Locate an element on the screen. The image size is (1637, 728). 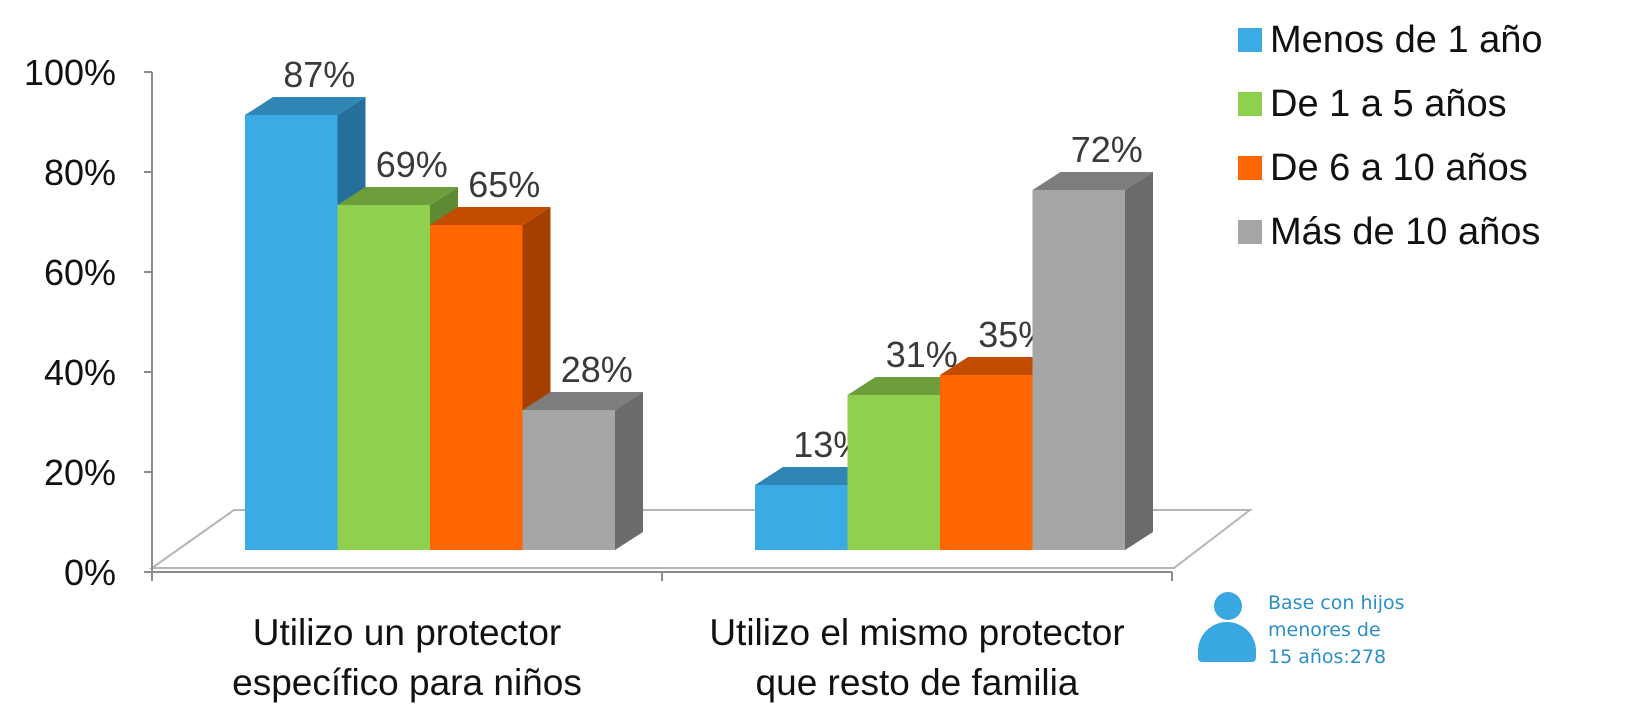
data-label: 69% is located at coordinates (412, 164).